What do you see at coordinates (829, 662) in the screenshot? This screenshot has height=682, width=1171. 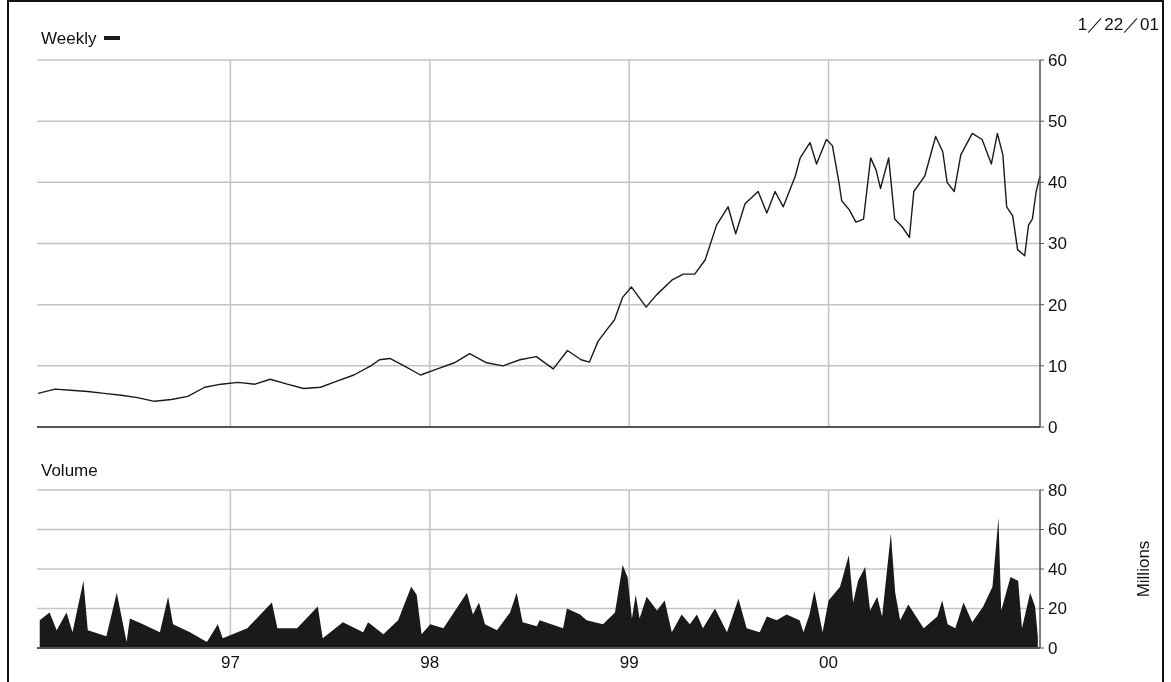 I see `x-tick-label: 00` at bounding box center [829, 662].